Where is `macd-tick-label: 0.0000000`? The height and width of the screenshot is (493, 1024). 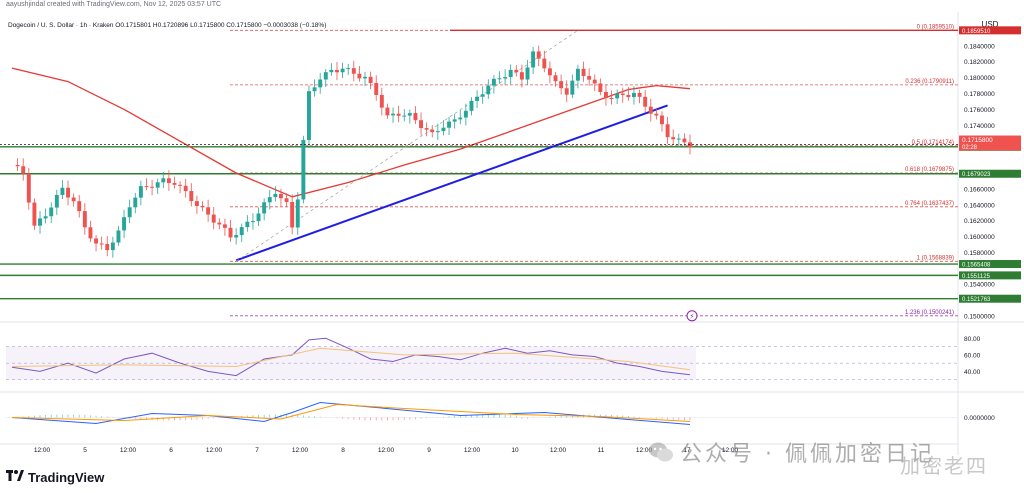
macd-tick-label: 0.0000000 is located at coordinates (979, 418).